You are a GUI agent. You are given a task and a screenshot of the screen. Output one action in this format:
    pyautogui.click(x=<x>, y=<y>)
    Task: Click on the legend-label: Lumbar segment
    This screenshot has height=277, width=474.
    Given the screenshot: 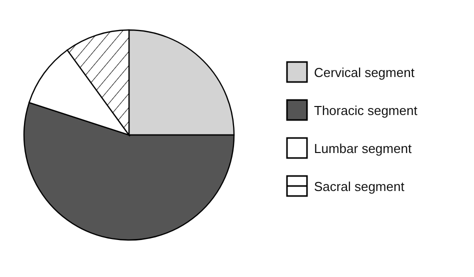 What is the action you would take?
    pyautogui.click(x=363, y=148)
    